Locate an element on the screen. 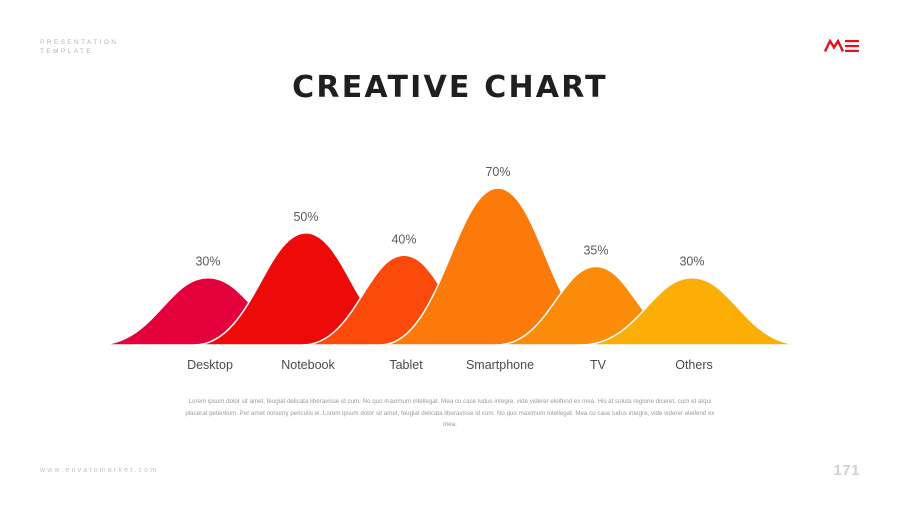 The image size is (900, 506). category-label: Others is located at coordinates (694, 365).